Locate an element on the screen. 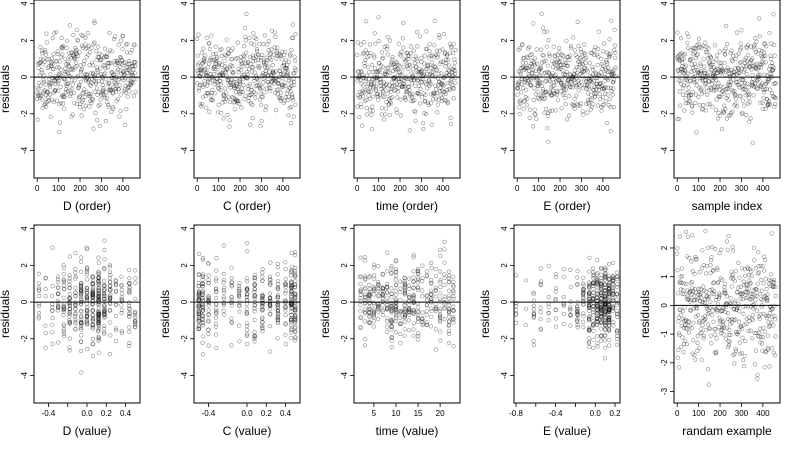 This screenshot has height=450, width=800. x-axis-label: C (order) is located at coordinates (247, 206).